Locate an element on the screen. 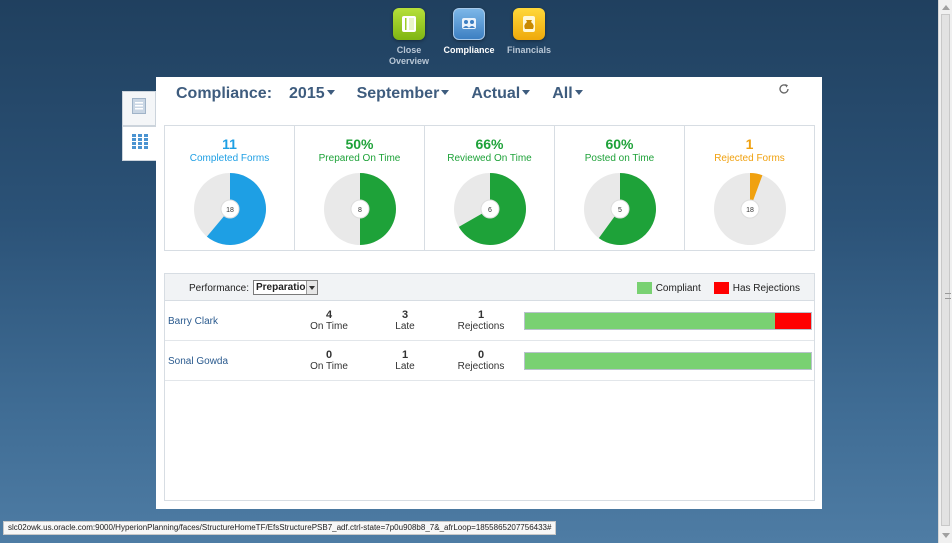 The image size is (952, 543). nav-financials: Financials is located at coordinates (529, 37).